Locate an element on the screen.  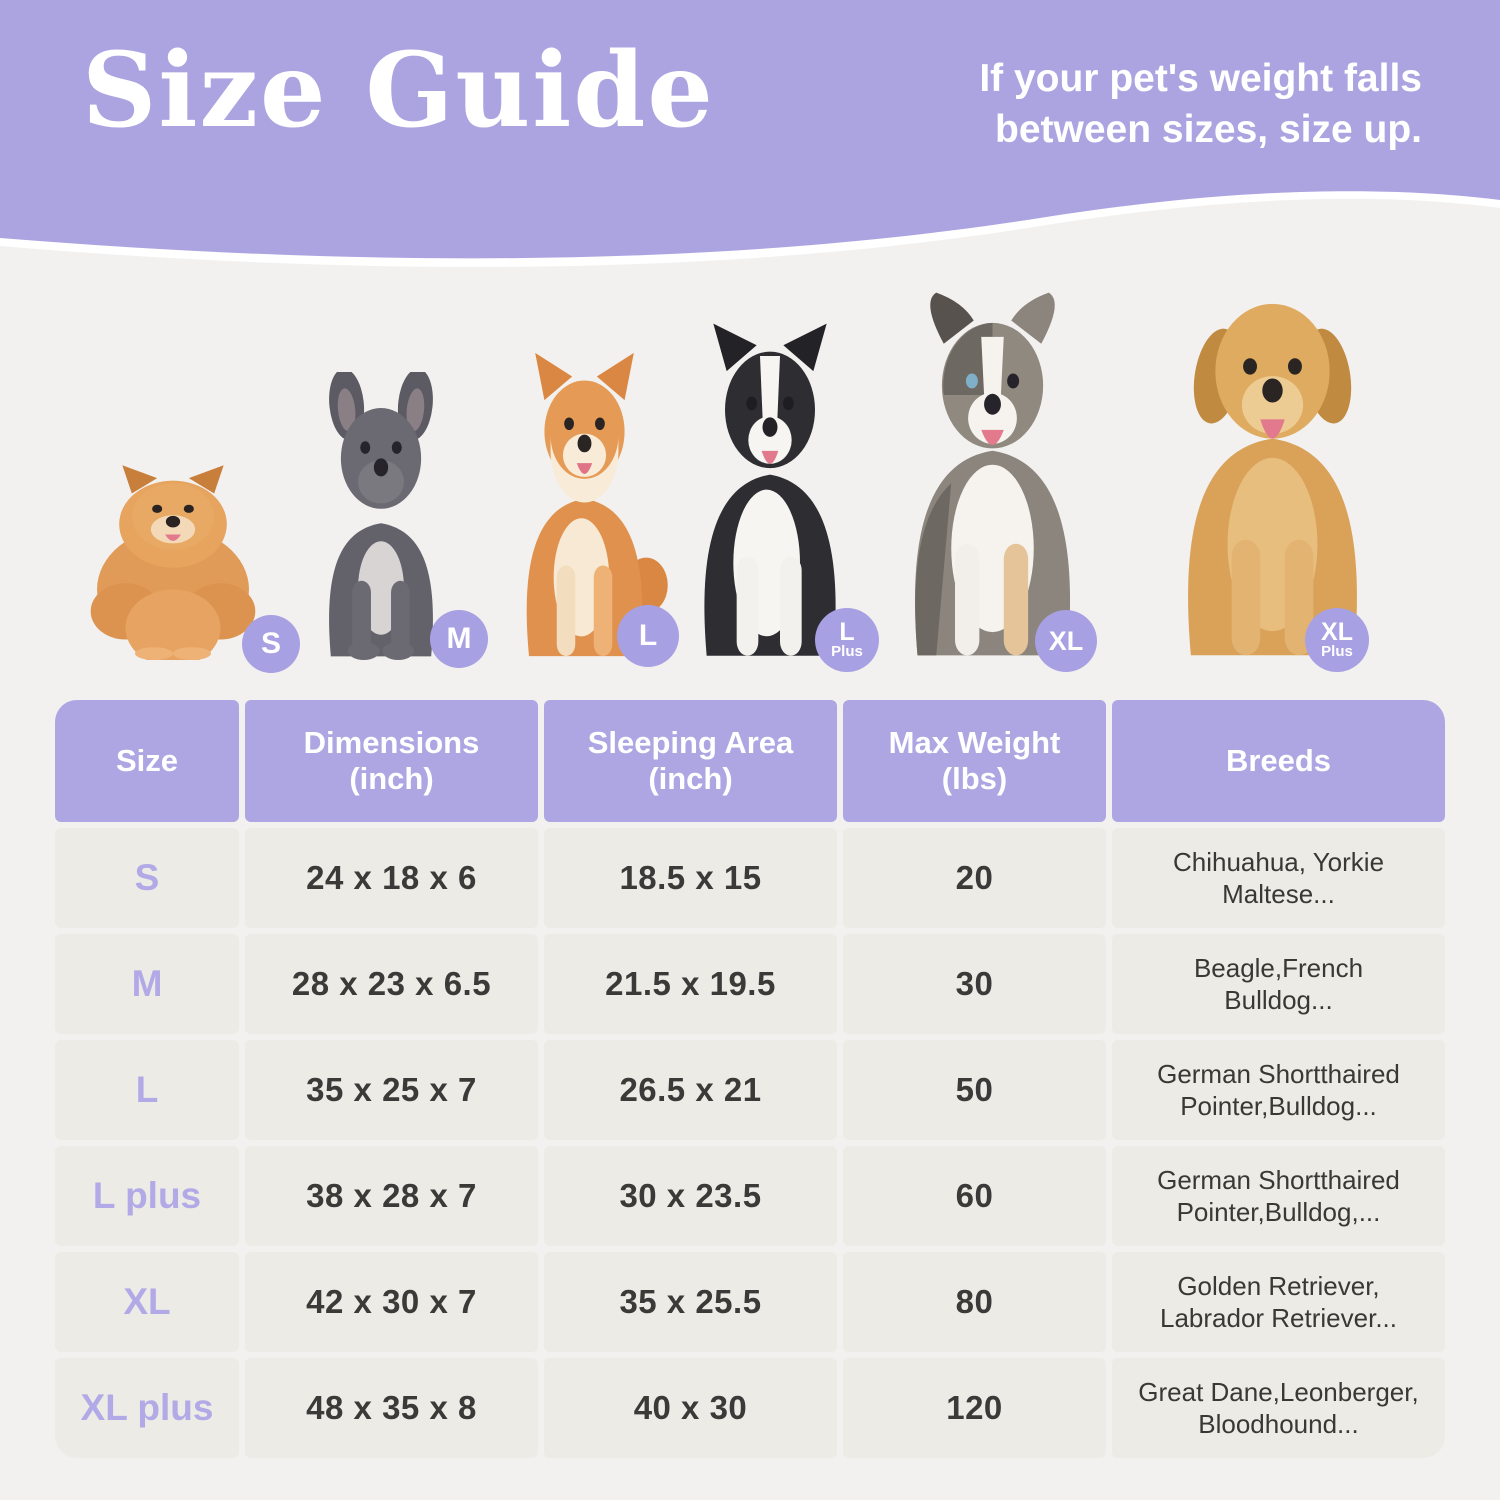
row-xl-sleeping-area: 35 x 25.5 is located at coordinates (690, 1302).